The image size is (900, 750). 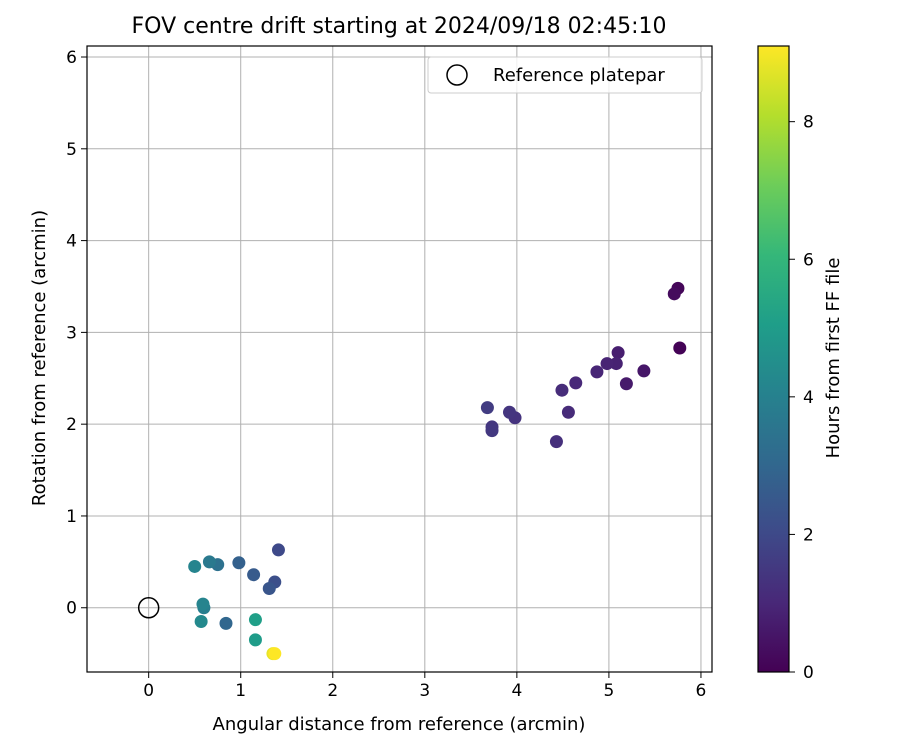 What do you see at coordinates (833, 358) in the screenshot?
I see `colorbar-label: Hours from first FF file` at bounding box center [833, 358].